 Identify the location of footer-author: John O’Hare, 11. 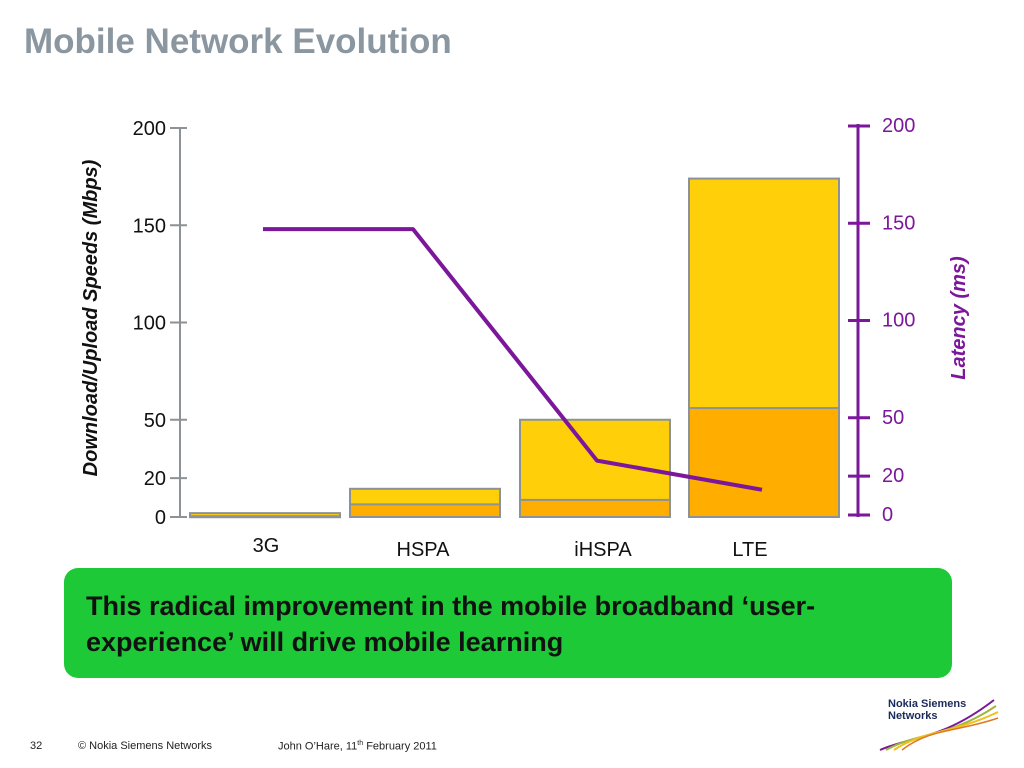
(318, 746).